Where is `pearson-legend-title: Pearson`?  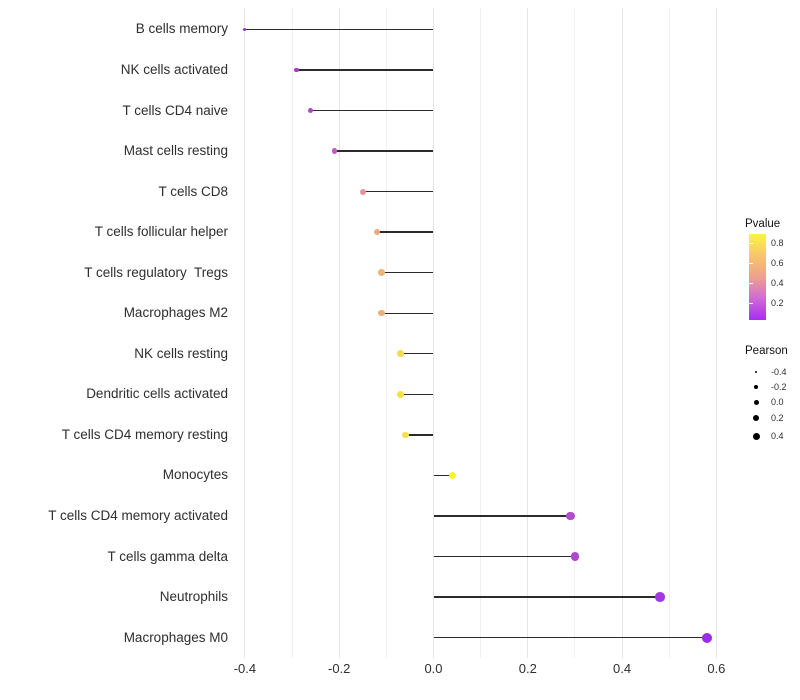 pearson-legend-title: Pearson is located at coordinates (766, 351).